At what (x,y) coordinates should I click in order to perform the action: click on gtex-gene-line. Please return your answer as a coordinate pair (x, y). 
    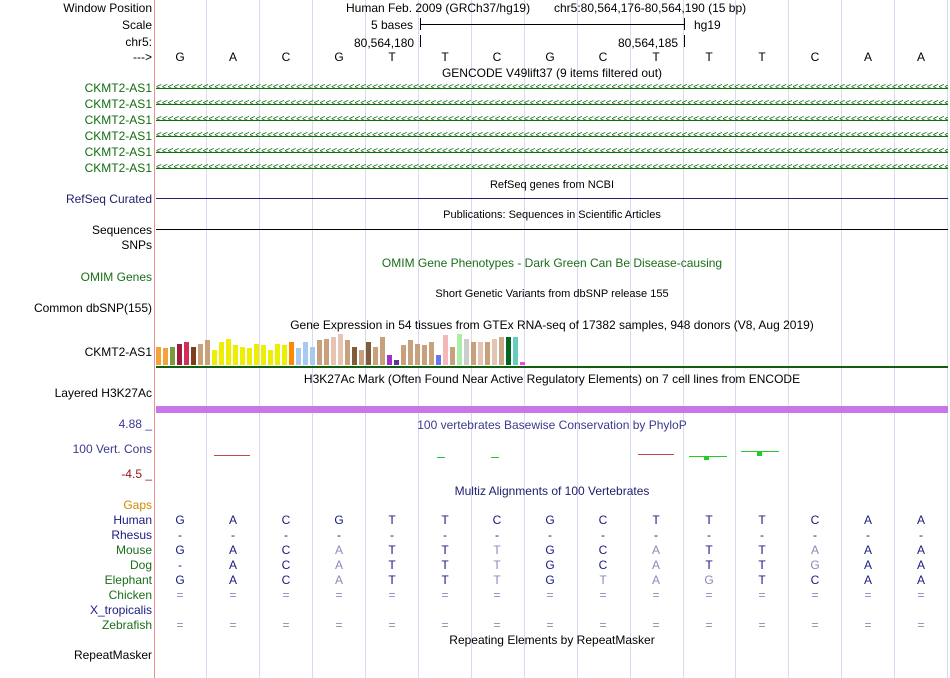
    Looking at the image, I should click on (552, 367).